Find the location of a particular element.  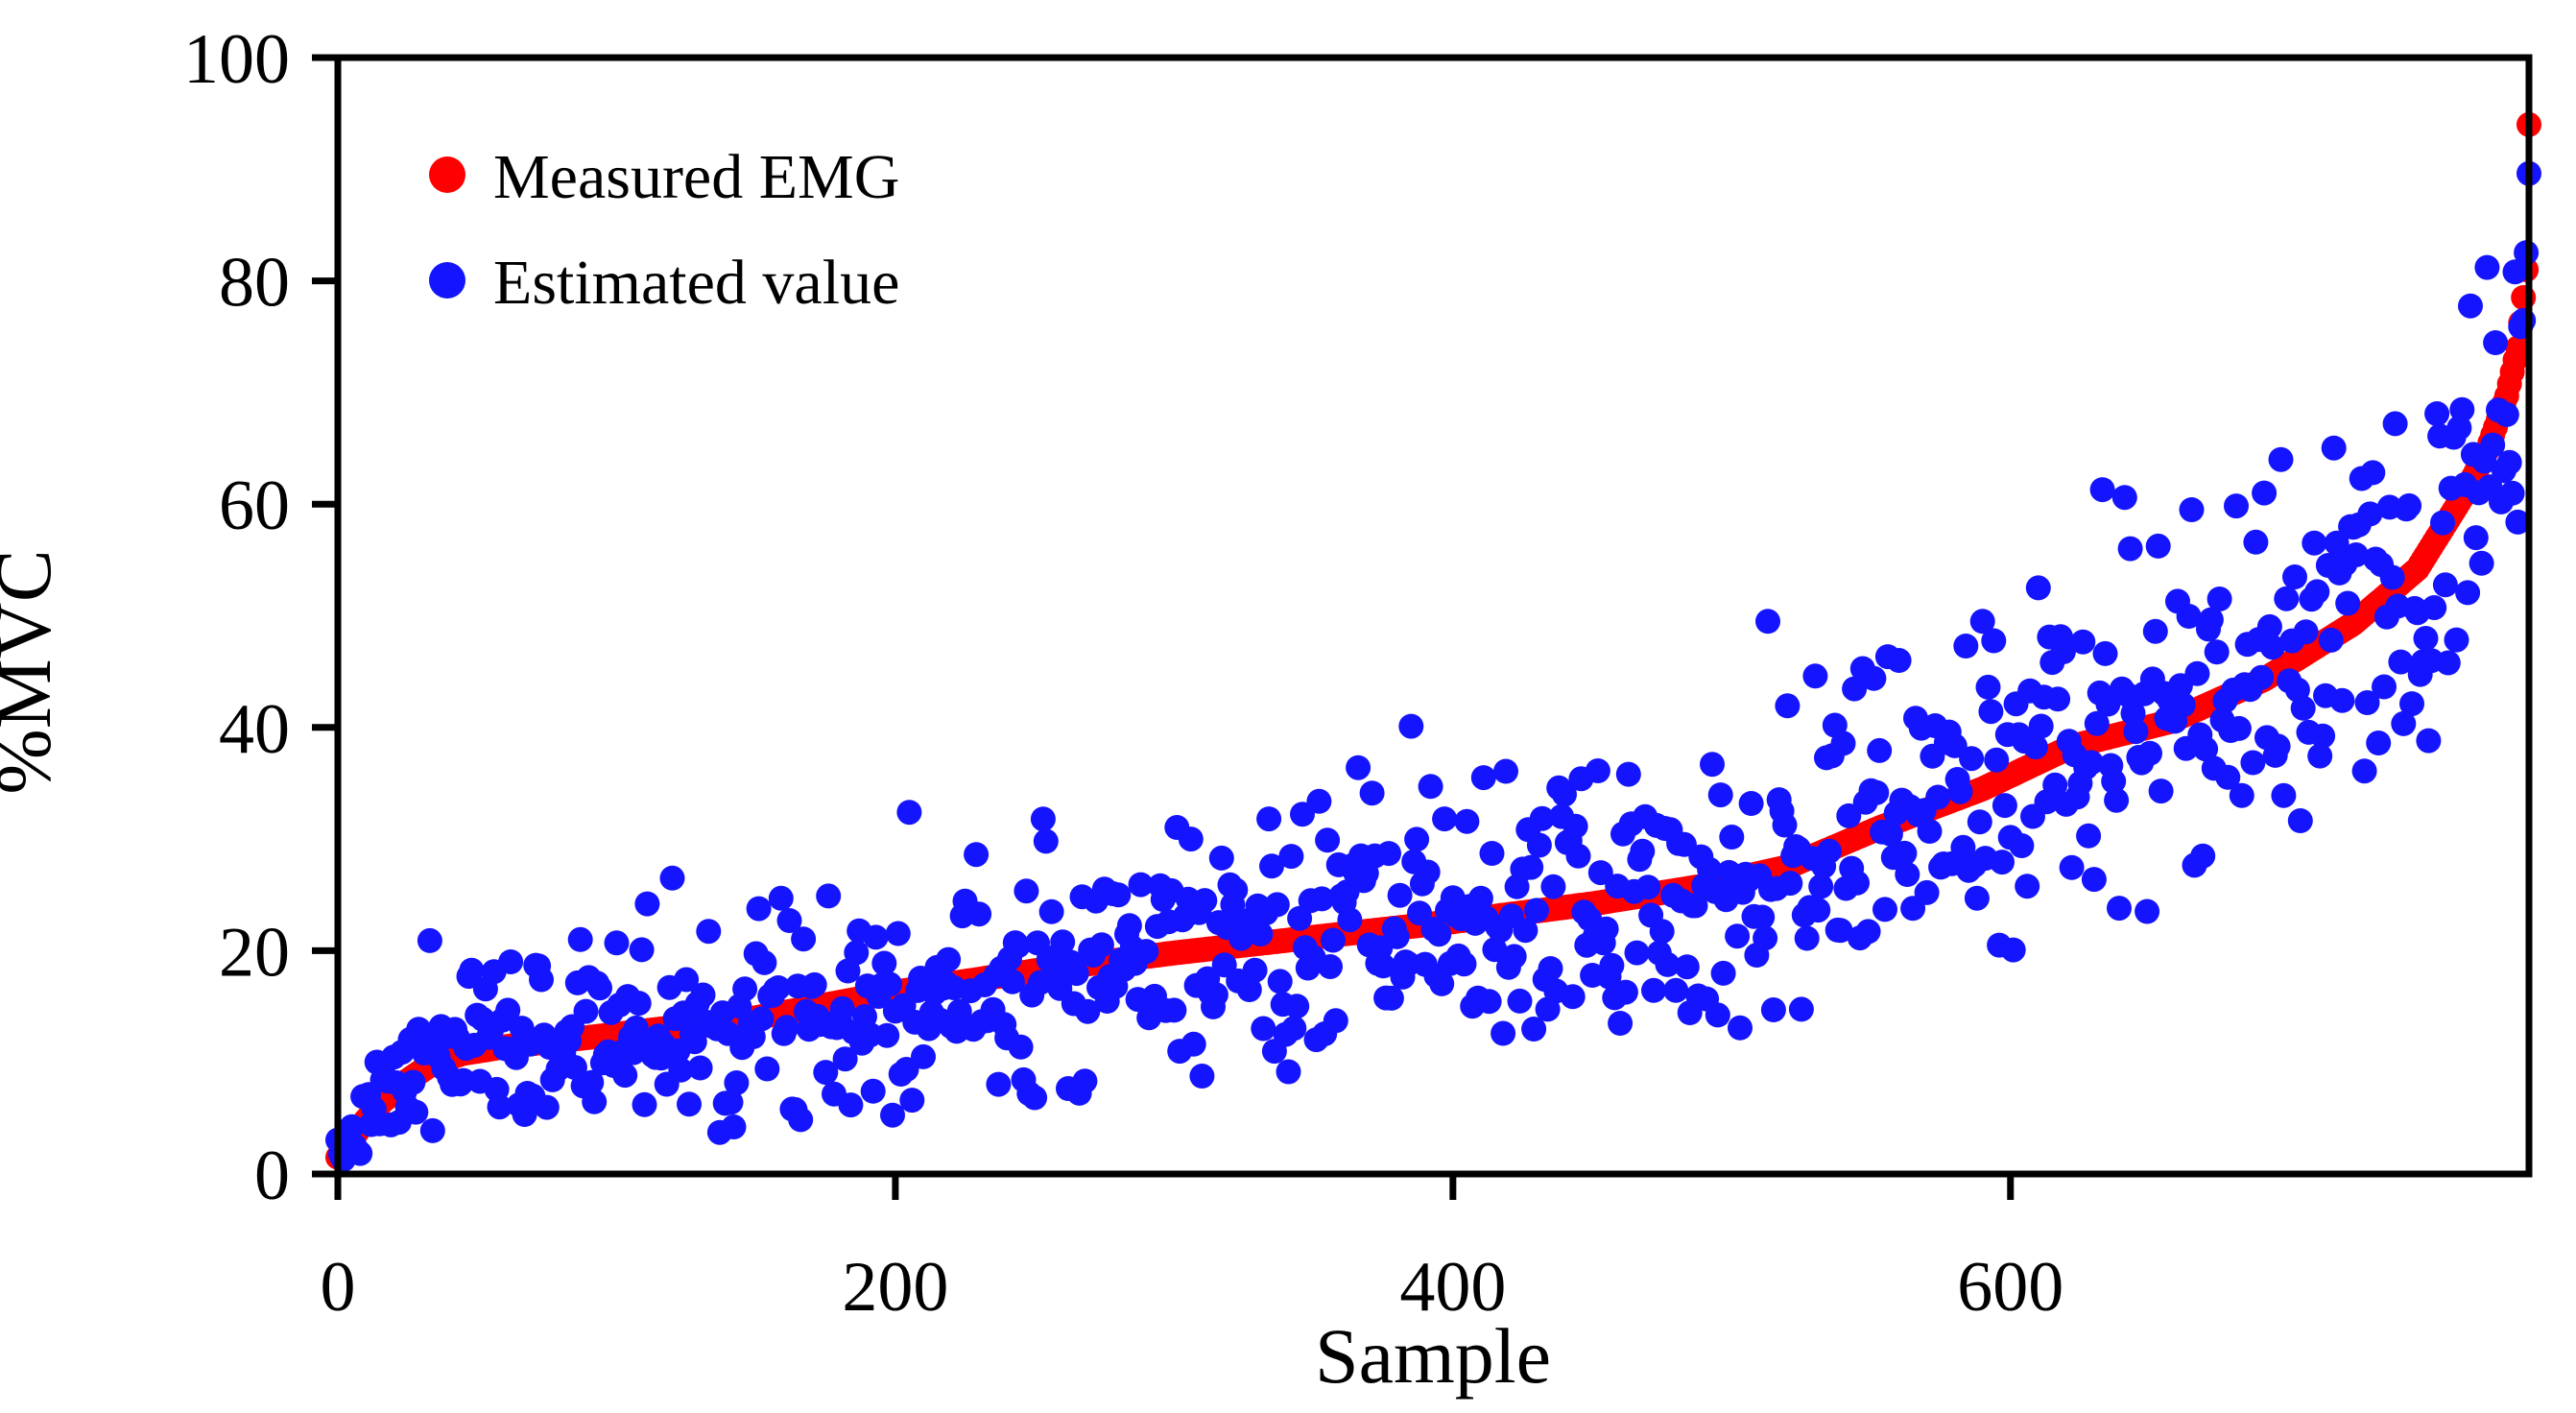

tick-label: 60 is located at coordinates (254, 506).